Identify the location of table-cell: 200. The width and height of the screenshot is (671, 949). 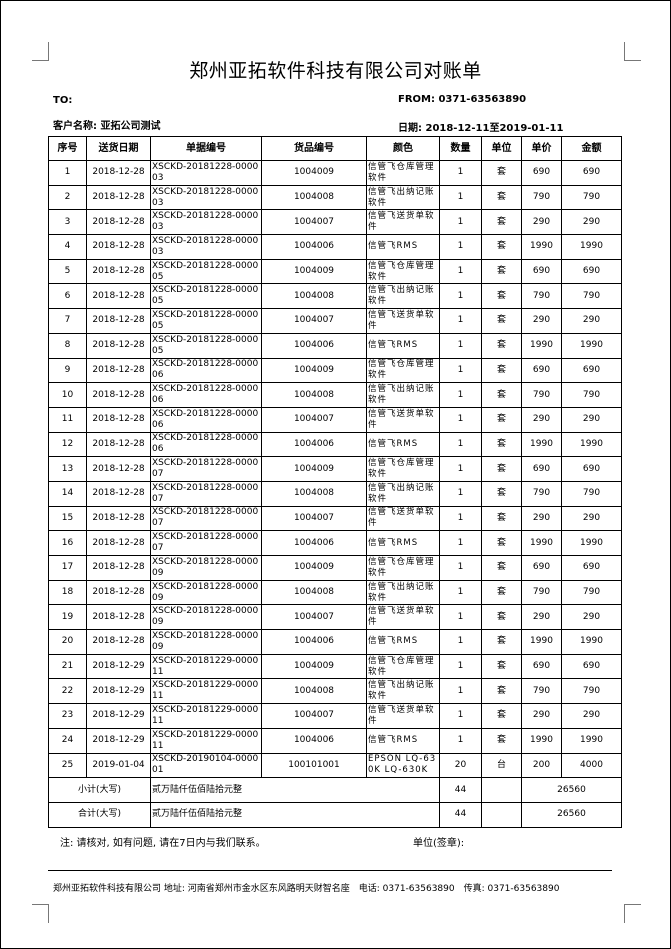
(541, 765).